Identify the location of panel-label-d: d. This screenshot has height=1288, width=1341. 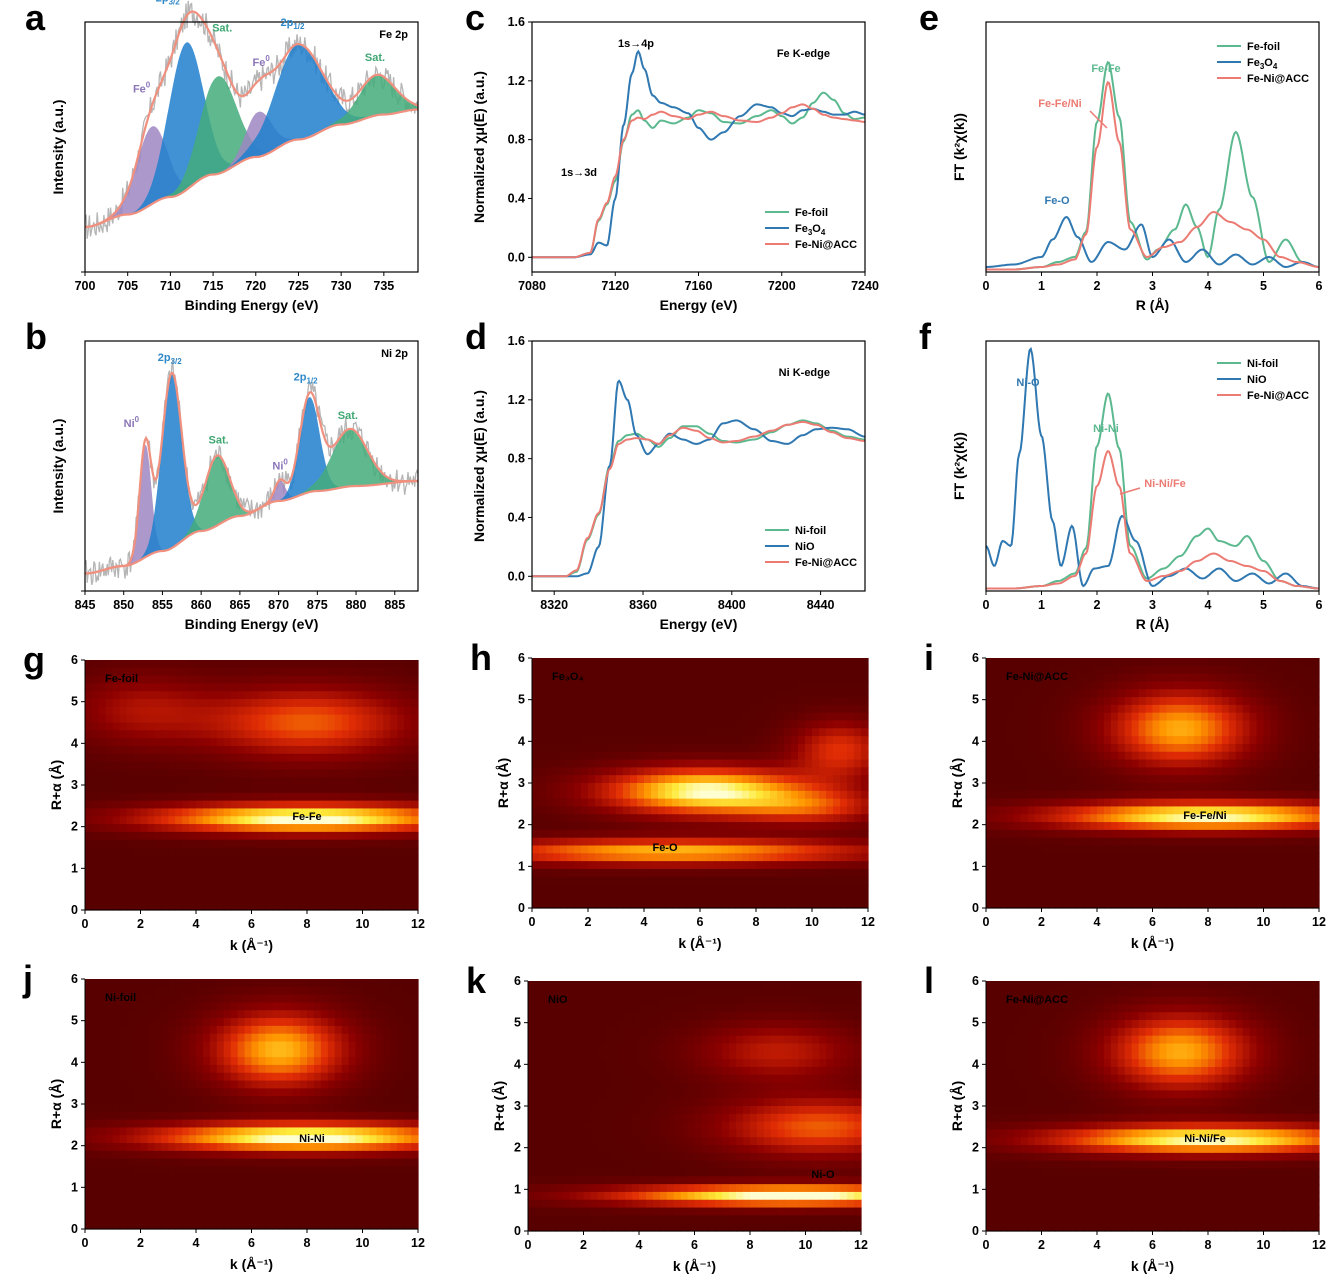
(476, 336).